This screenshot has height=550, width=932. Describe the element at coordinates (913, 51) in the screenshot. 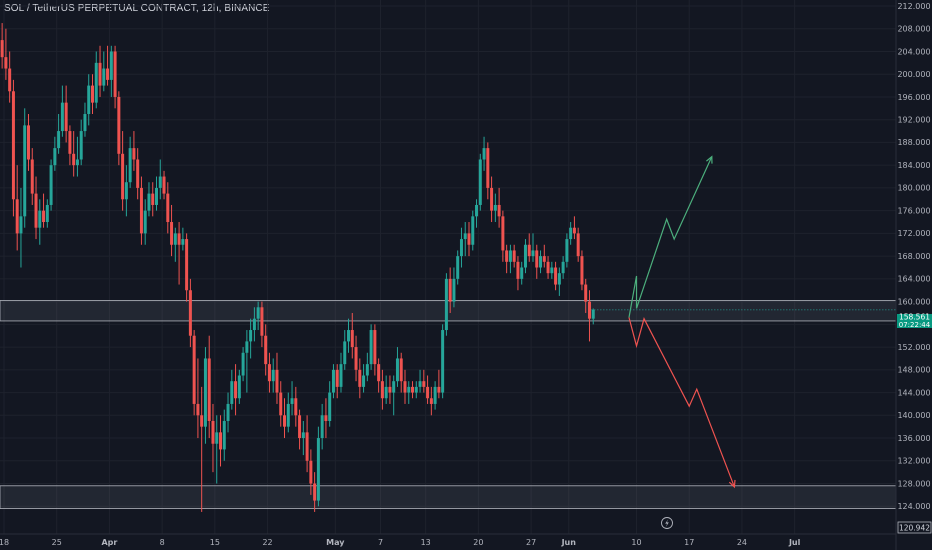

I see `price-tick-label: 204.000` at that location.